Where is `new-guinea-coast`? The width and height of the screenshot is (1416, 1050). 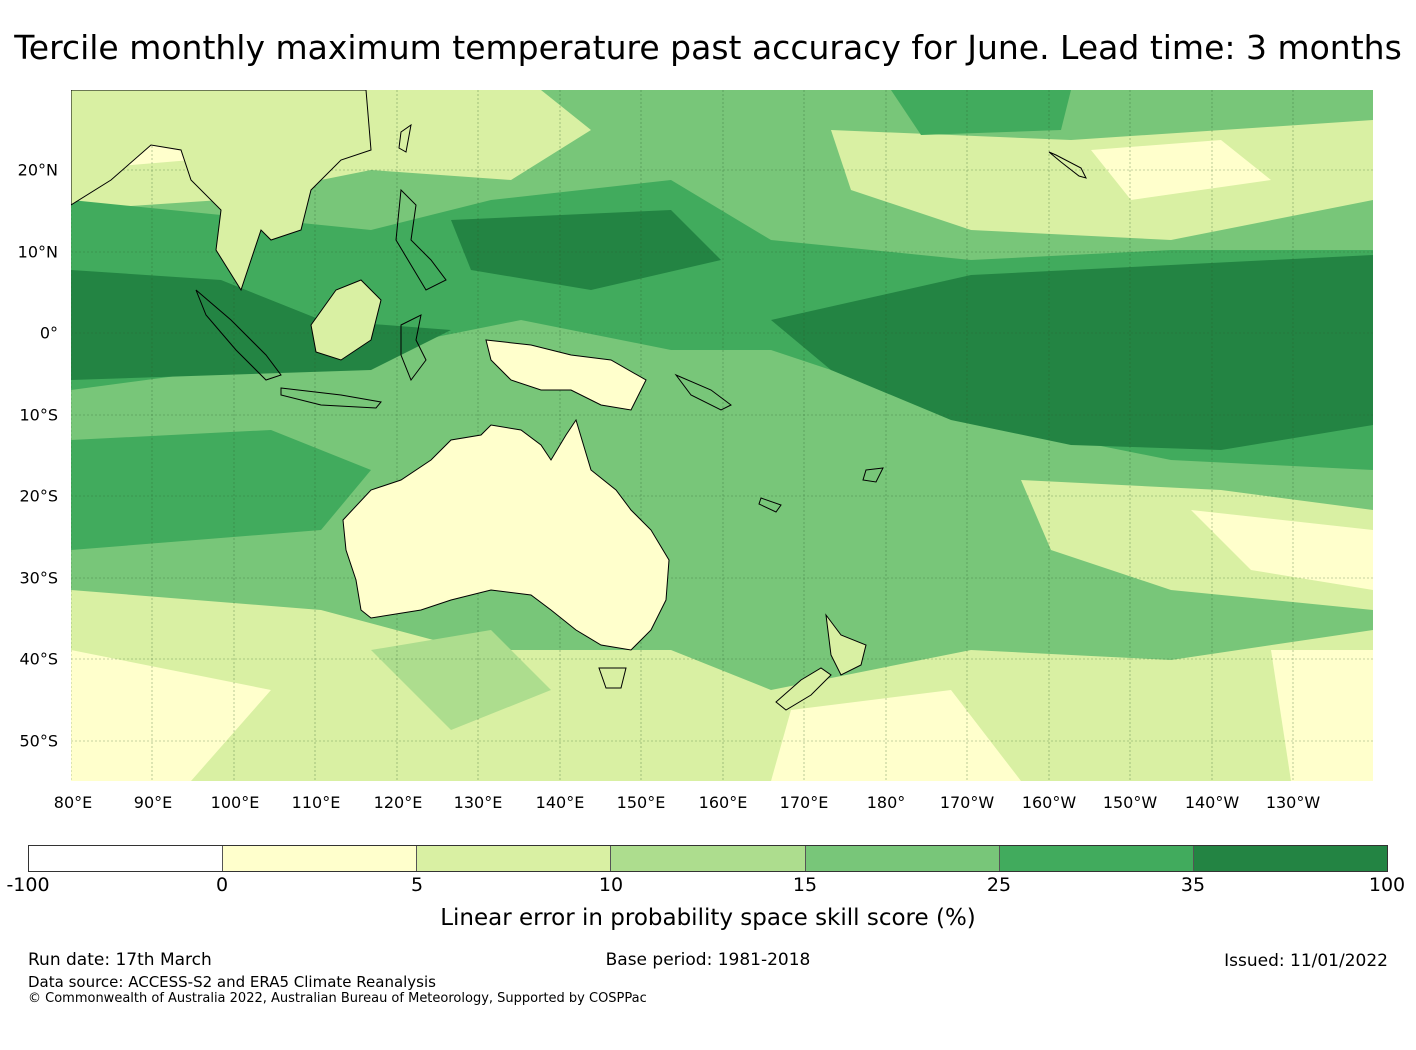 new-guinea-coast is located at coordinates (566, 375).